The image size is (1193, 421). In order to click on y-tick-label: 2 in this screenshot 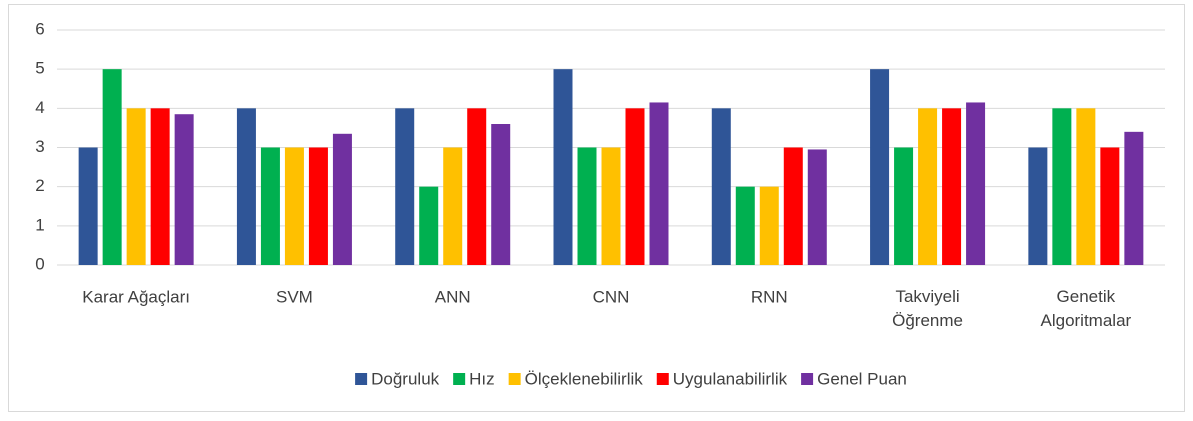, I will do `click(39, 185)`.